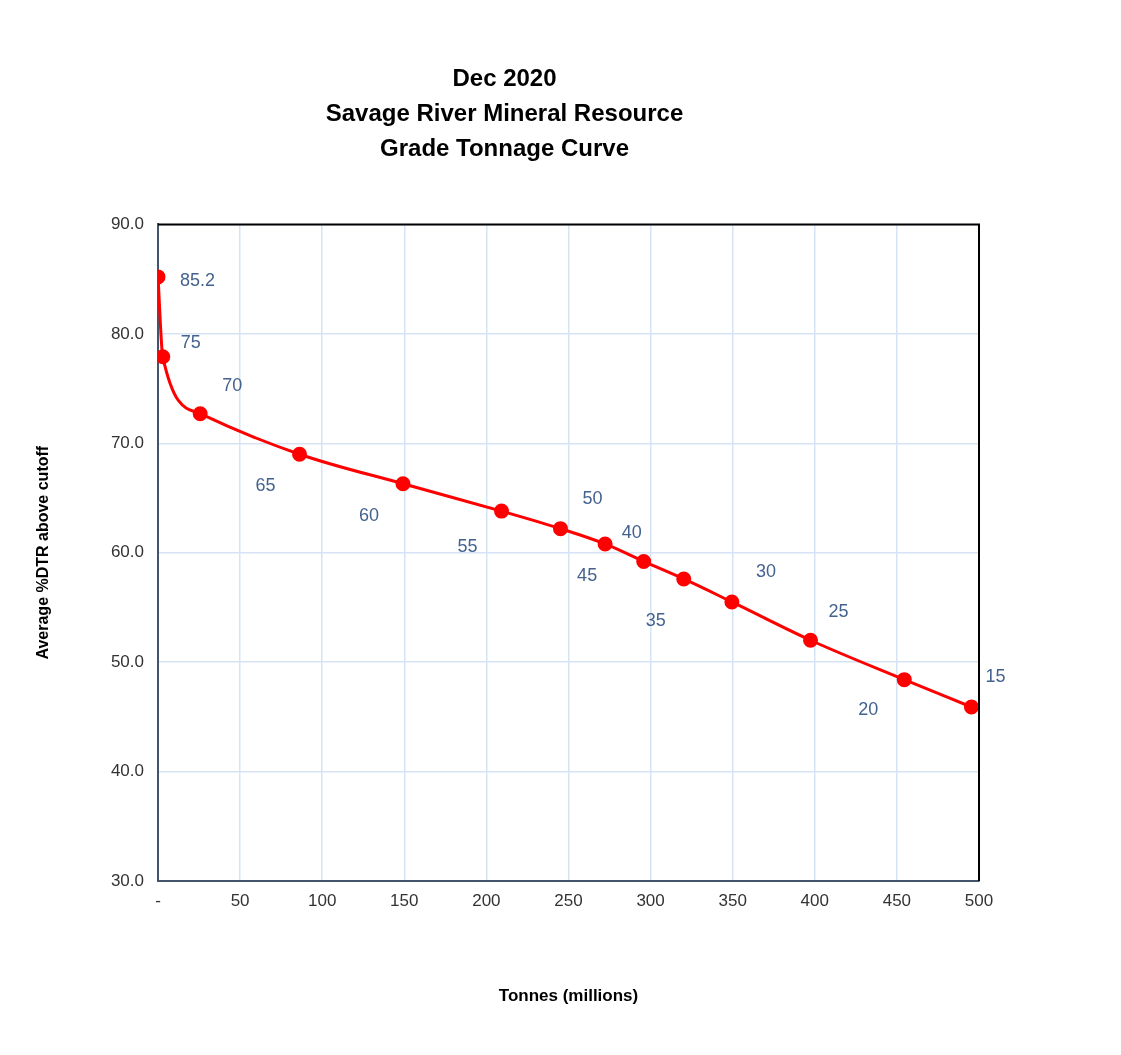  Describe the element at coordinates (265, 485) in the screenshot. I see `annotation: 65` at that location.